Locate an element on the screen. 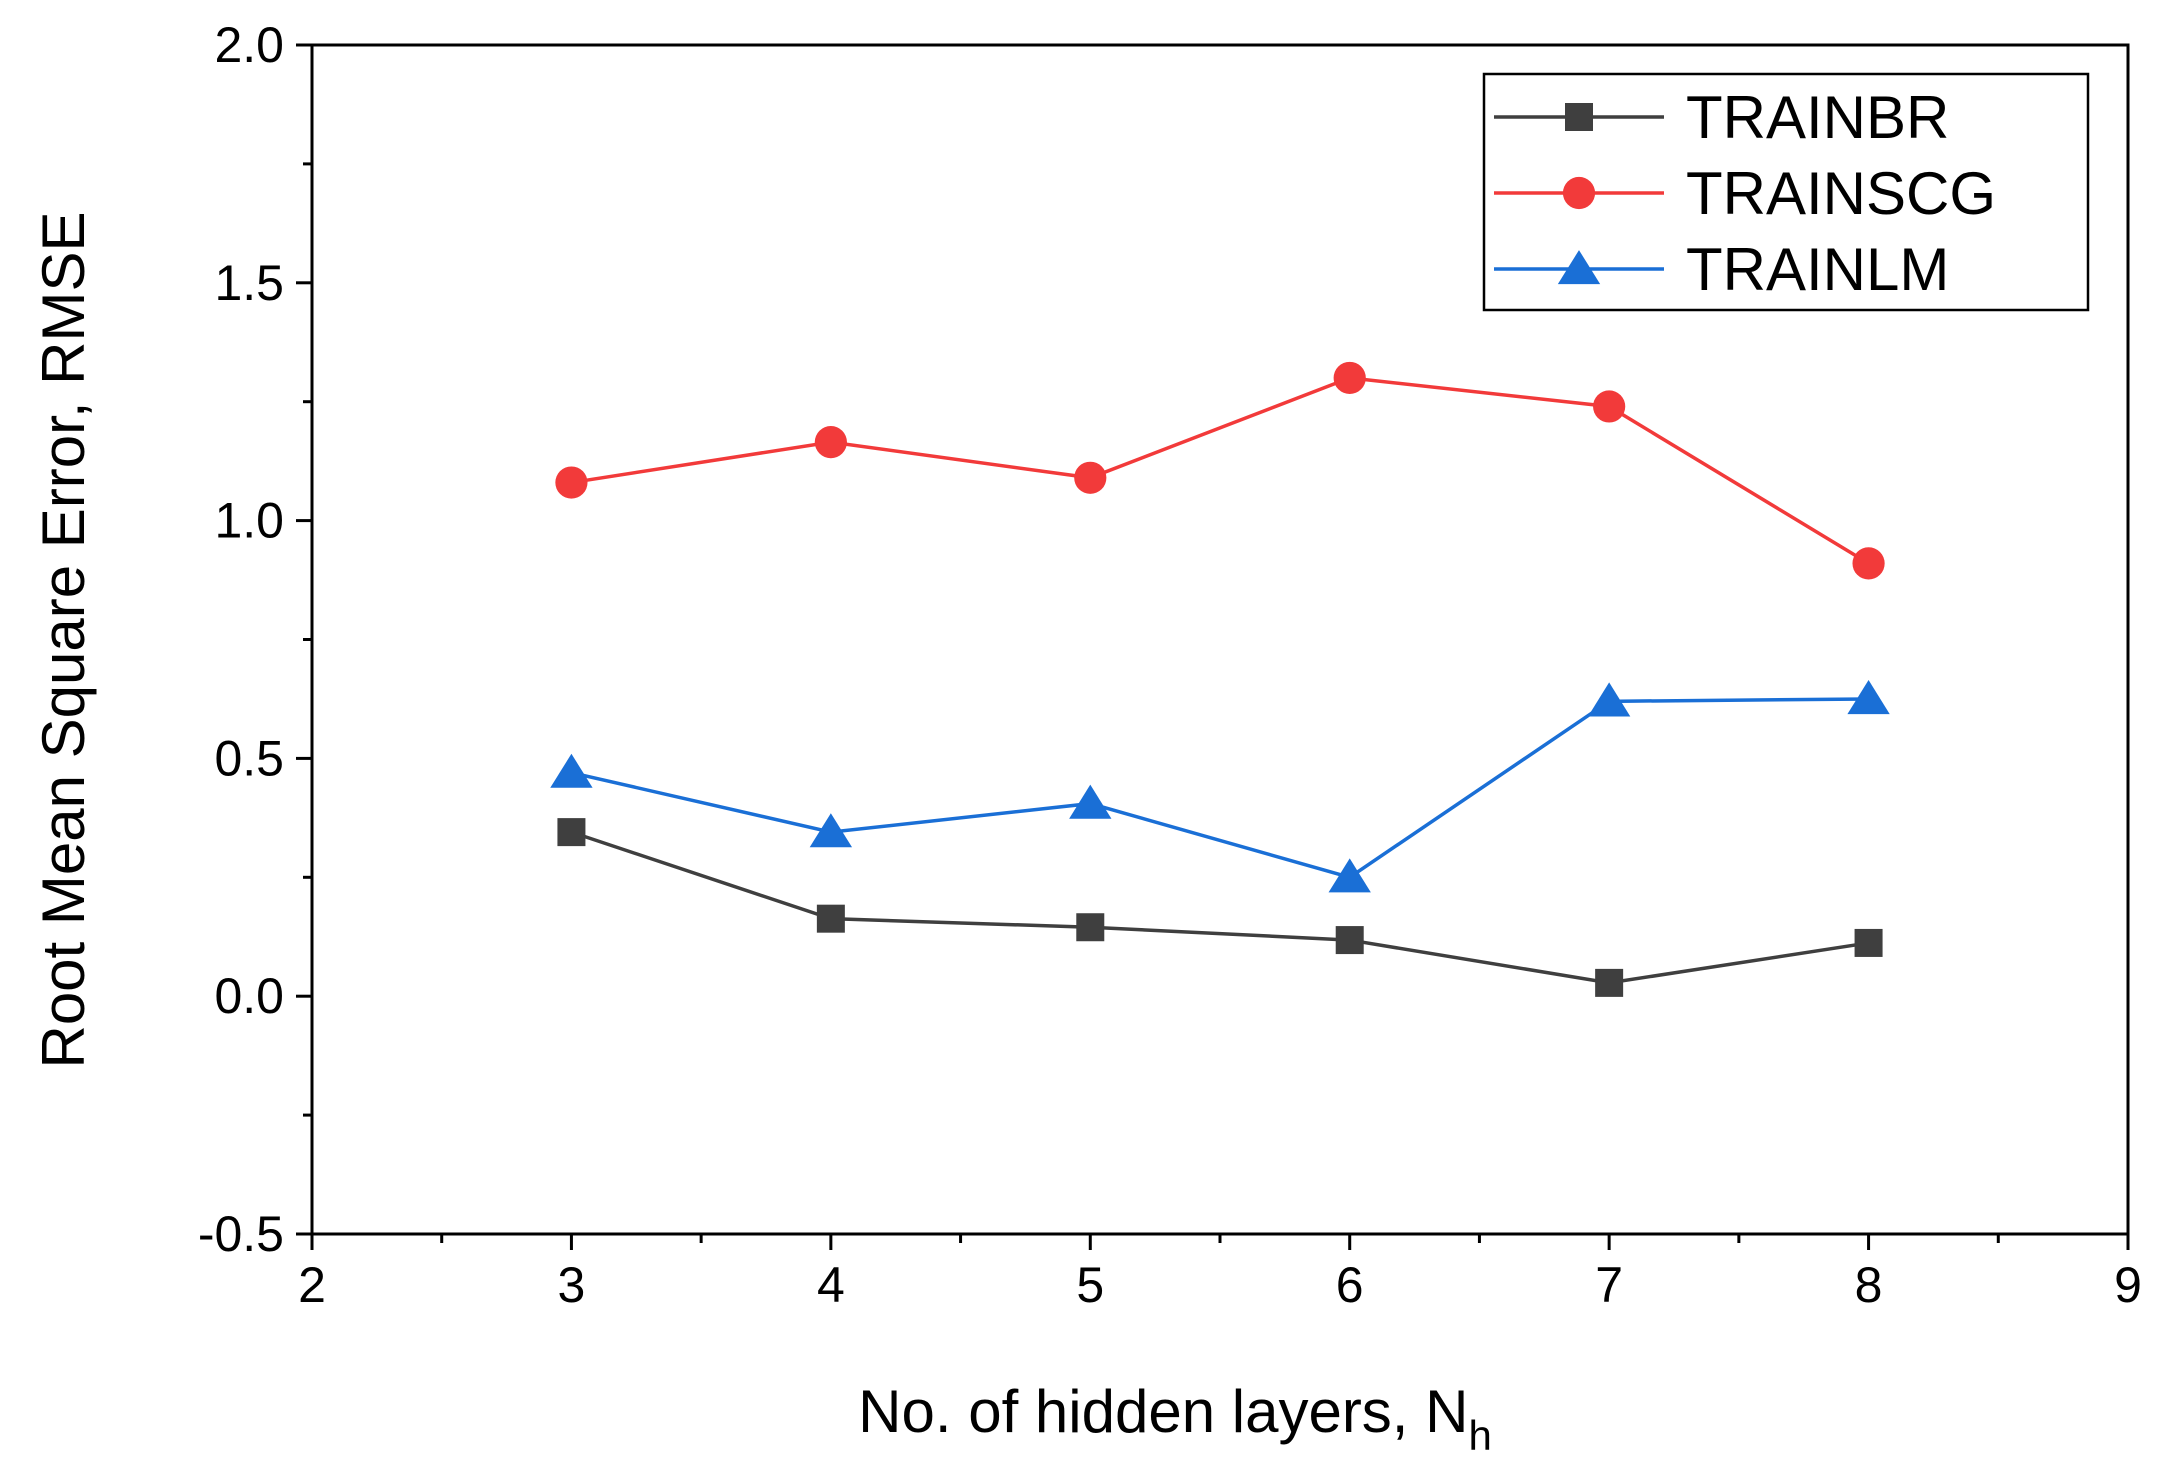  legend-marker-trainlm is located at coordinates (1579, 267).